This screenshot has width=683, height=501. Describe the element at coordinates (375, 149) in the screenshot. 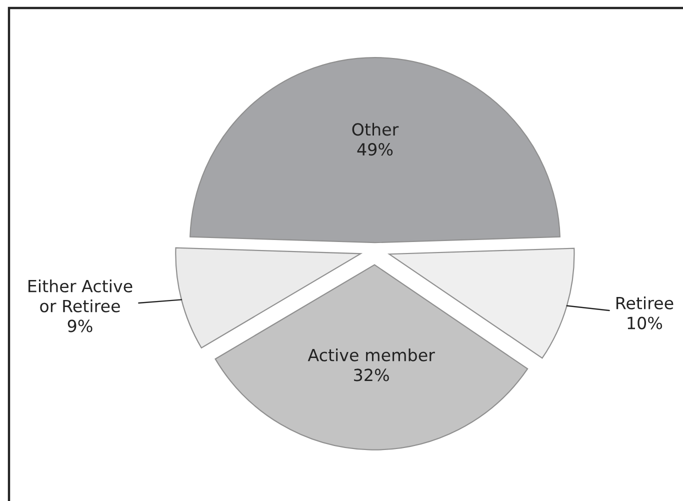

I see `data-label: 49%` at that location.